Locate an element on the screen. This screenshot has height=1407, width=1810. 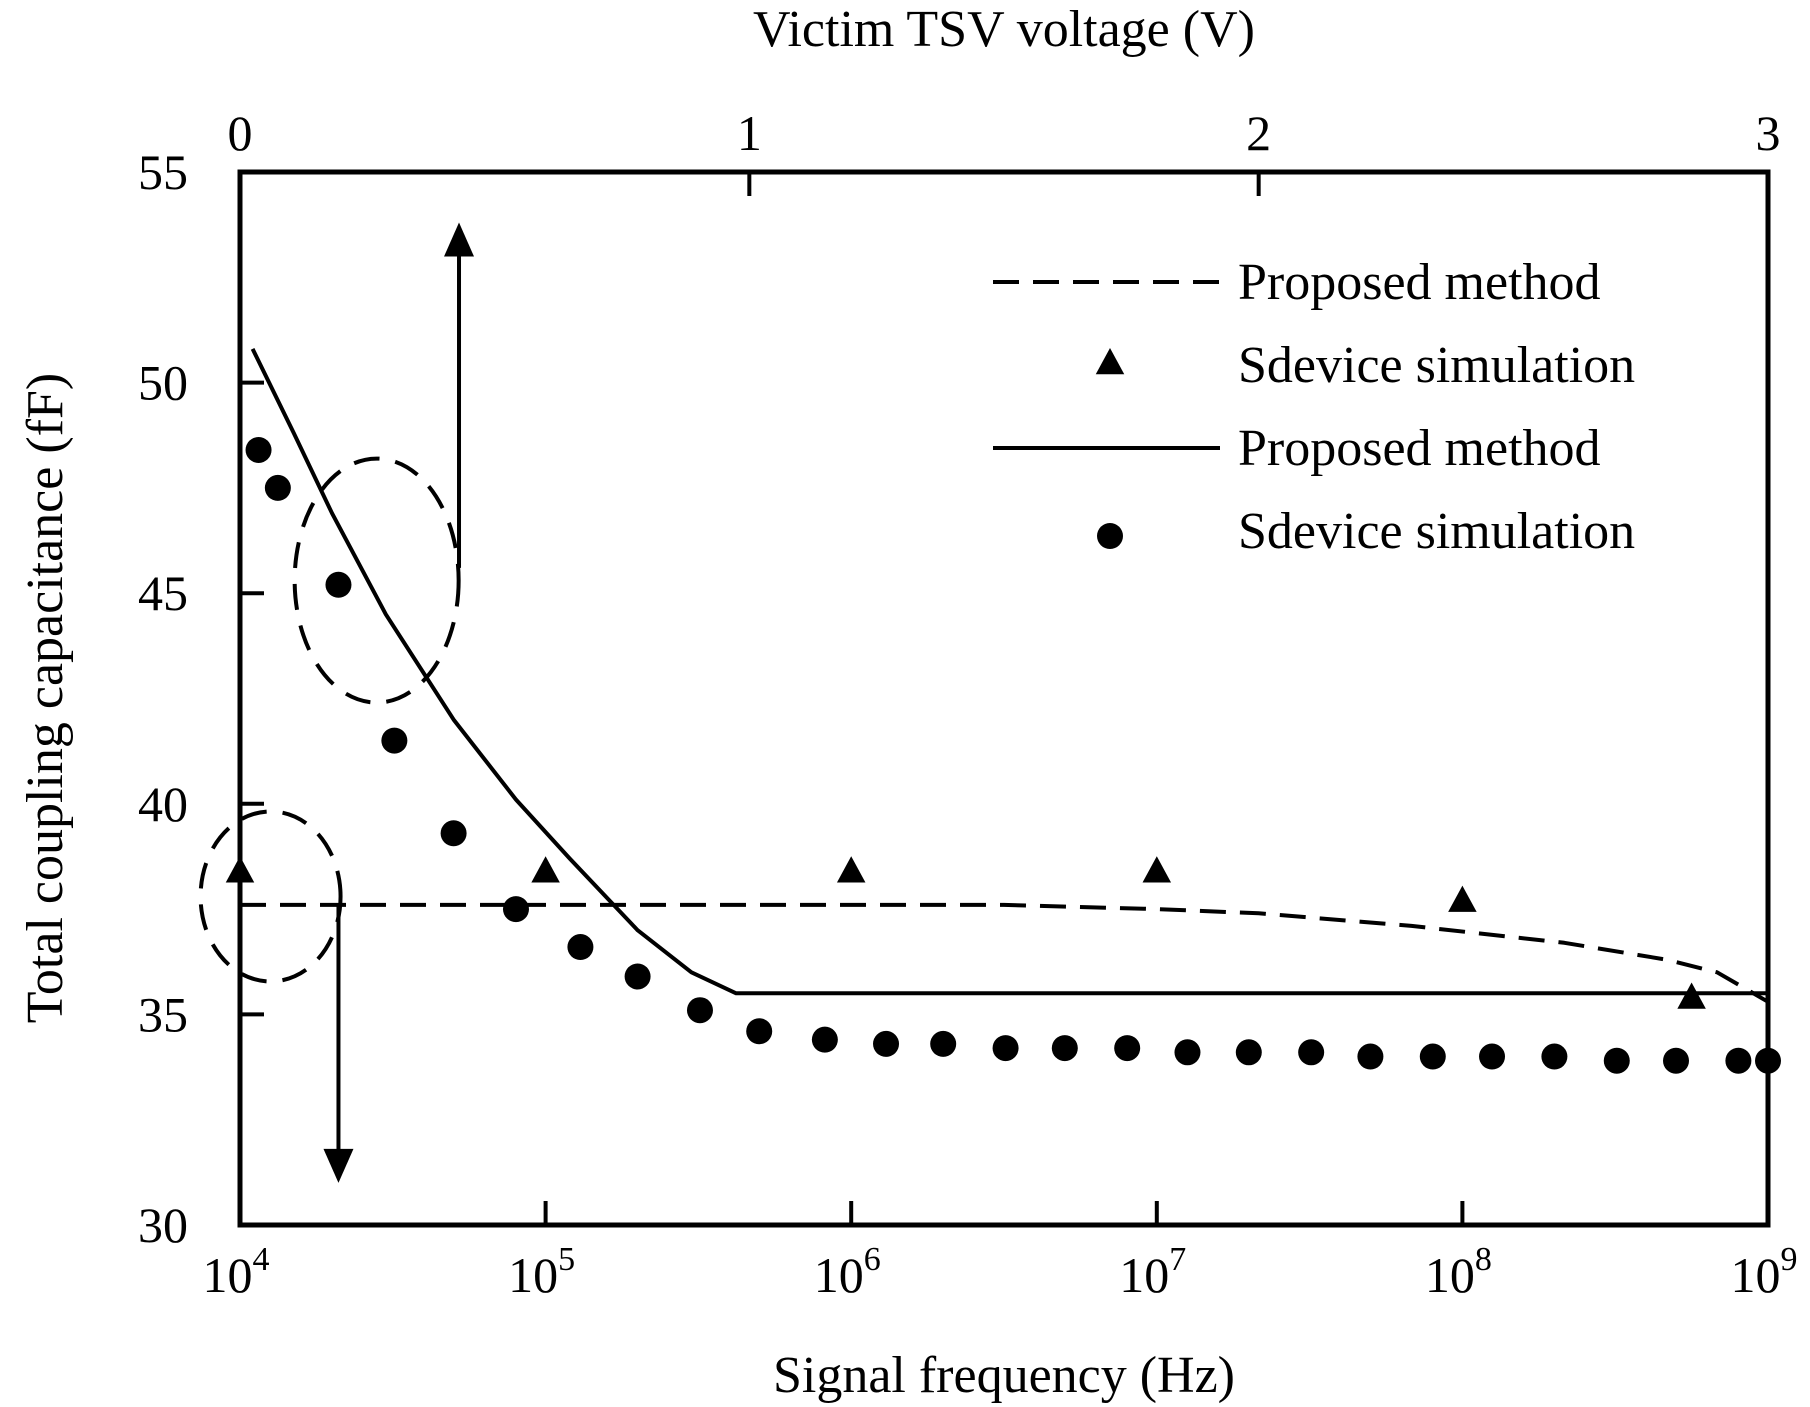
x-tick-label: 10⁵ is located at coordinates (541, 1272).